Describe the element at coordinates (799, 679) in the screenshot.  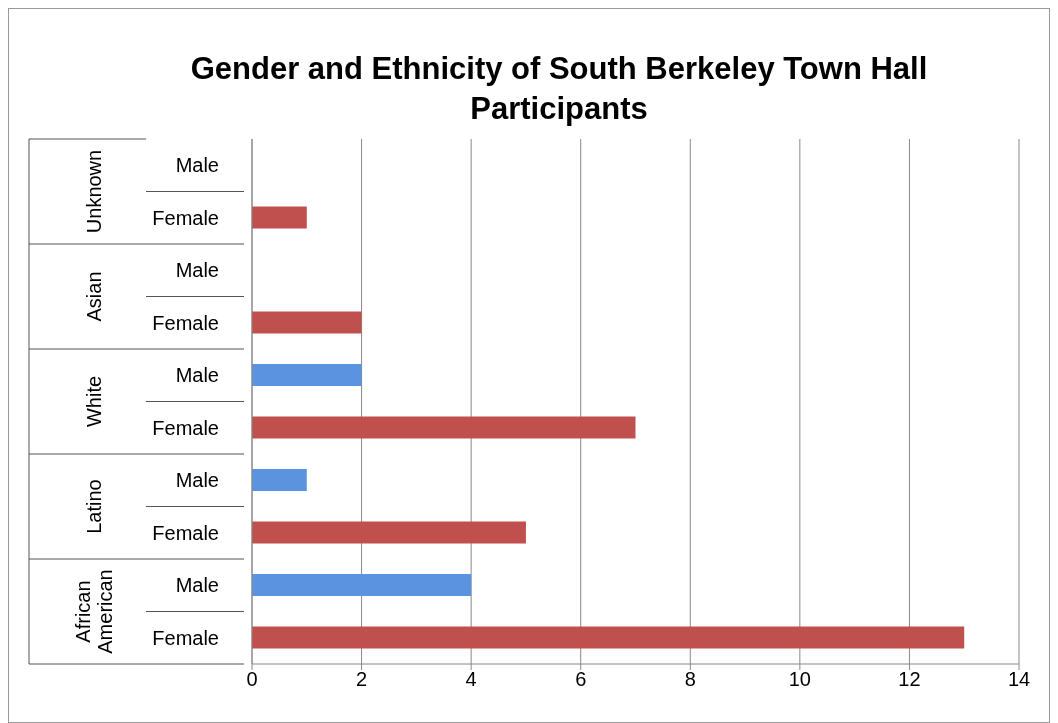
I see `x-tick-label: 10` at that location.